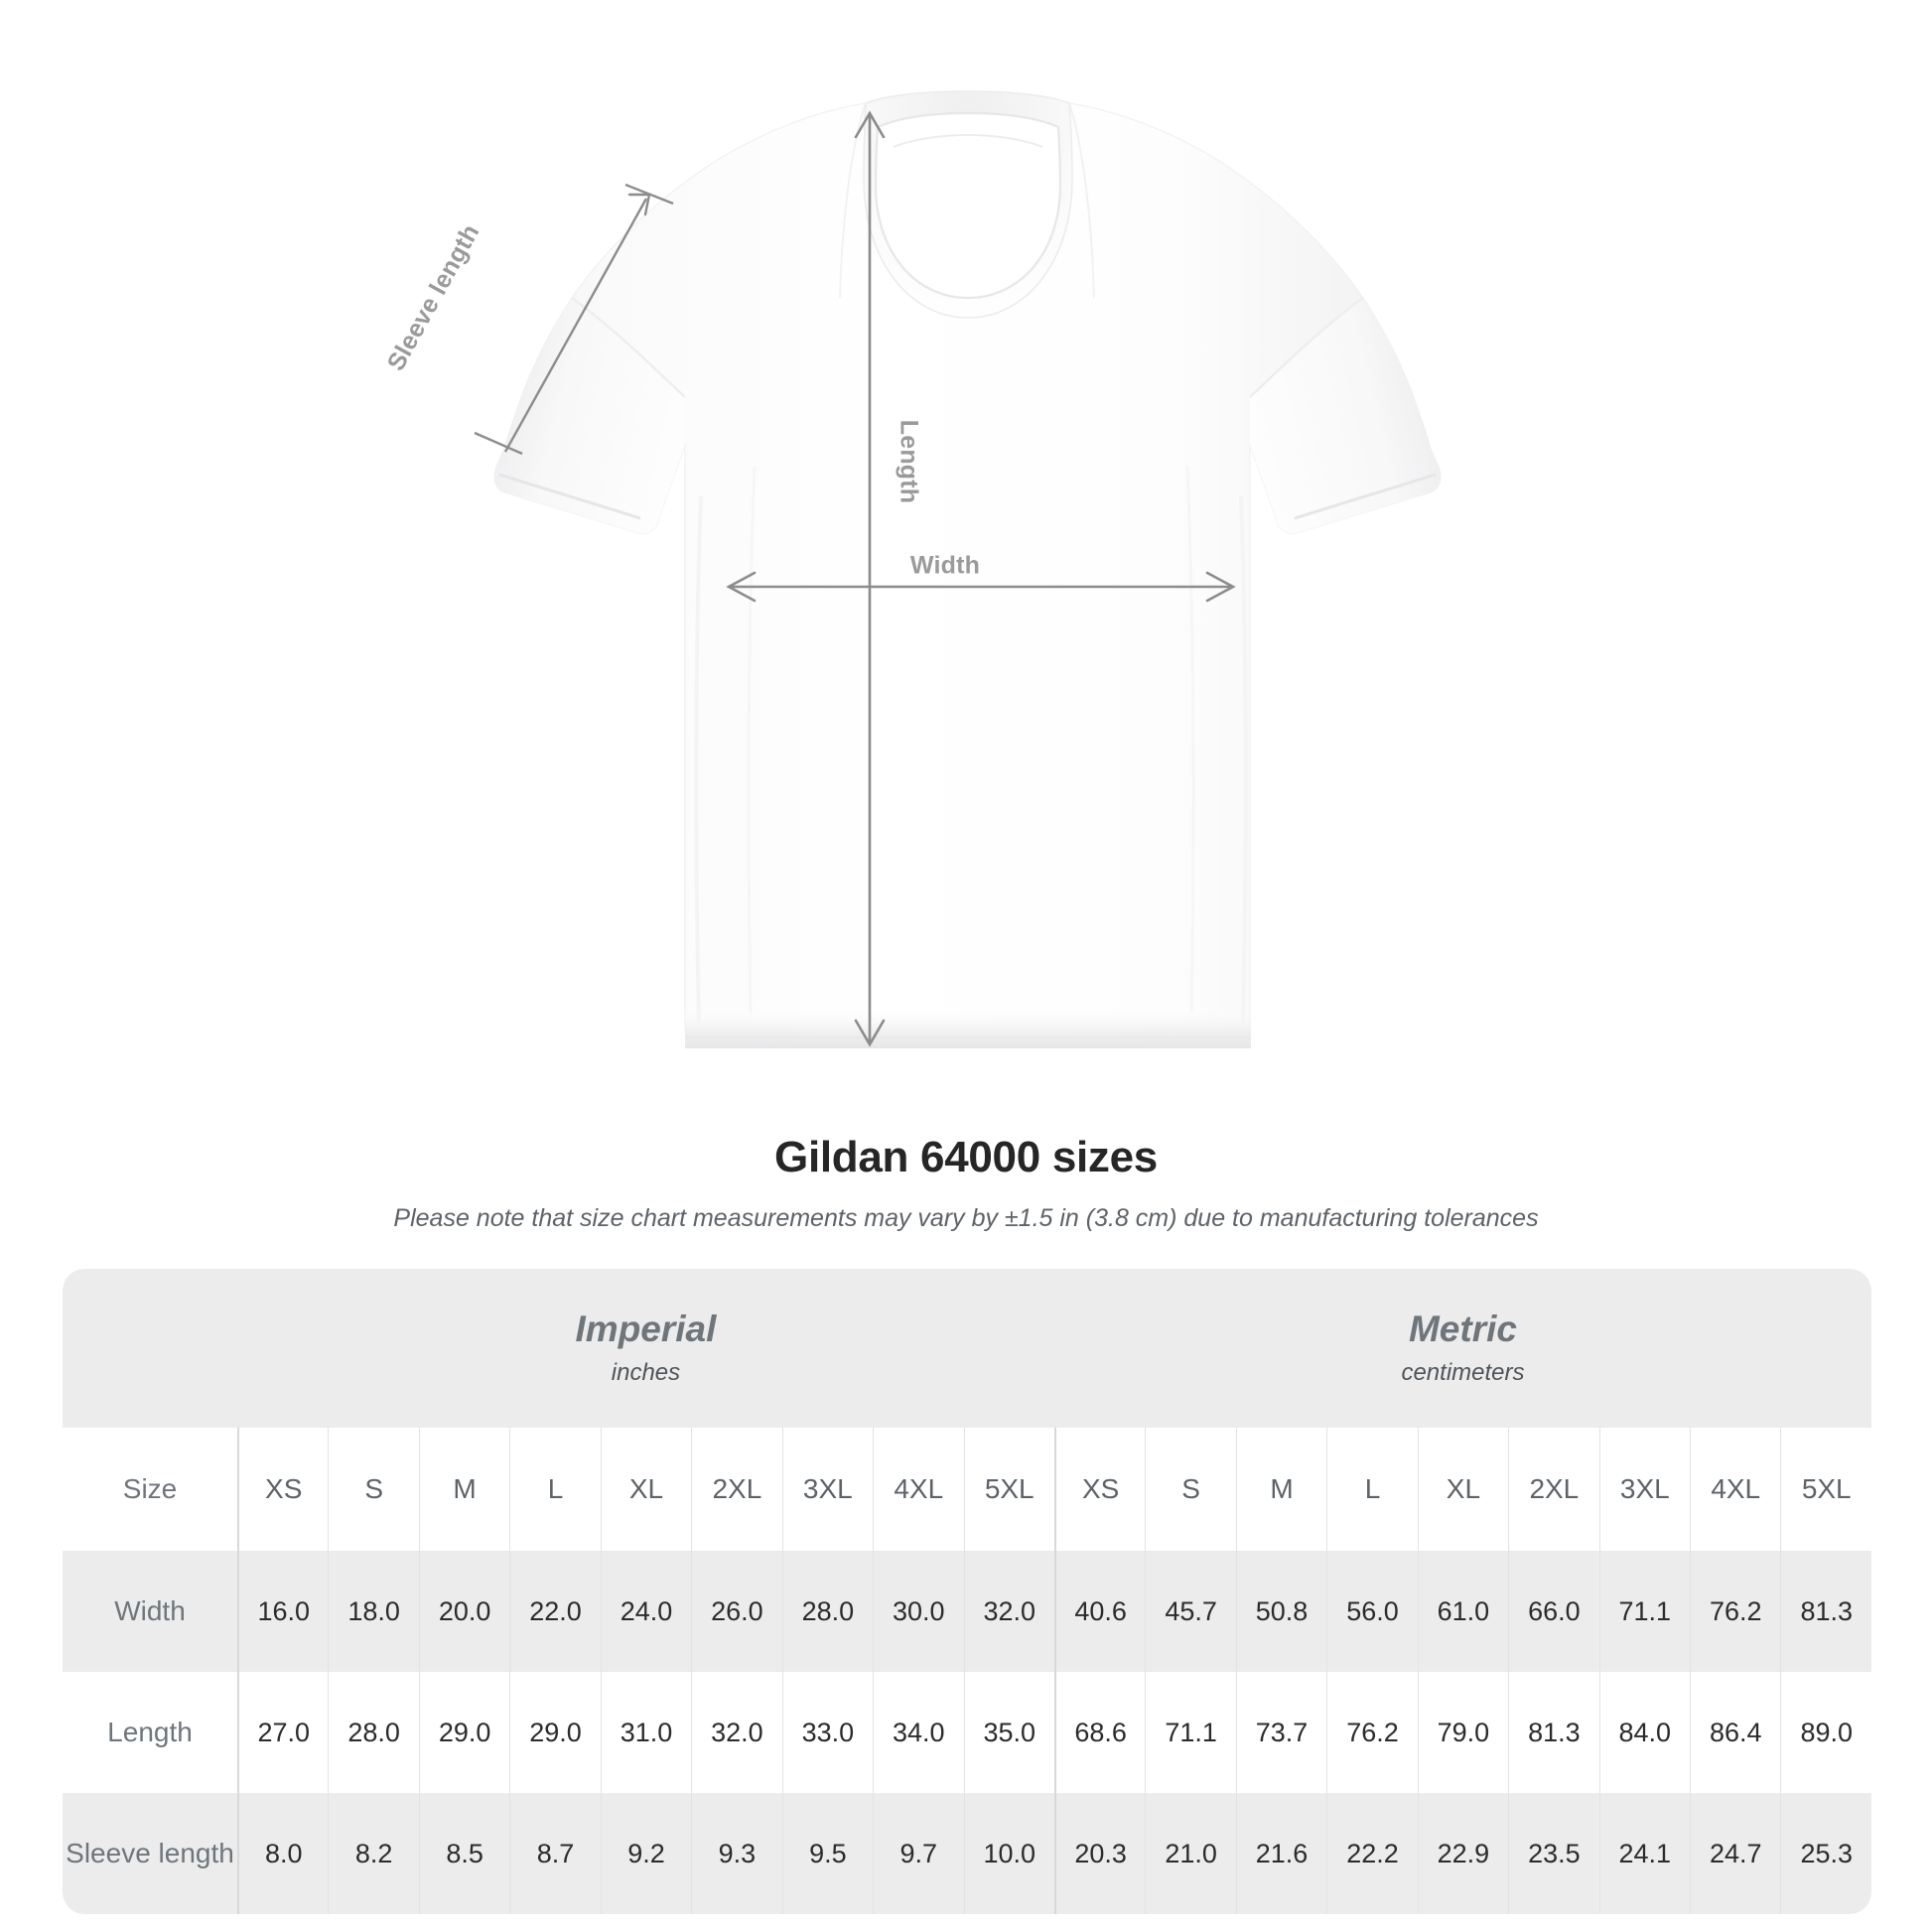 The height and width of the screenshot is (1932, 1932). What do you see at coordinates (1463, 1372) in the screenshot?
I see `unit-group-unit: centimeters` at bounding box center [1463, 1372].